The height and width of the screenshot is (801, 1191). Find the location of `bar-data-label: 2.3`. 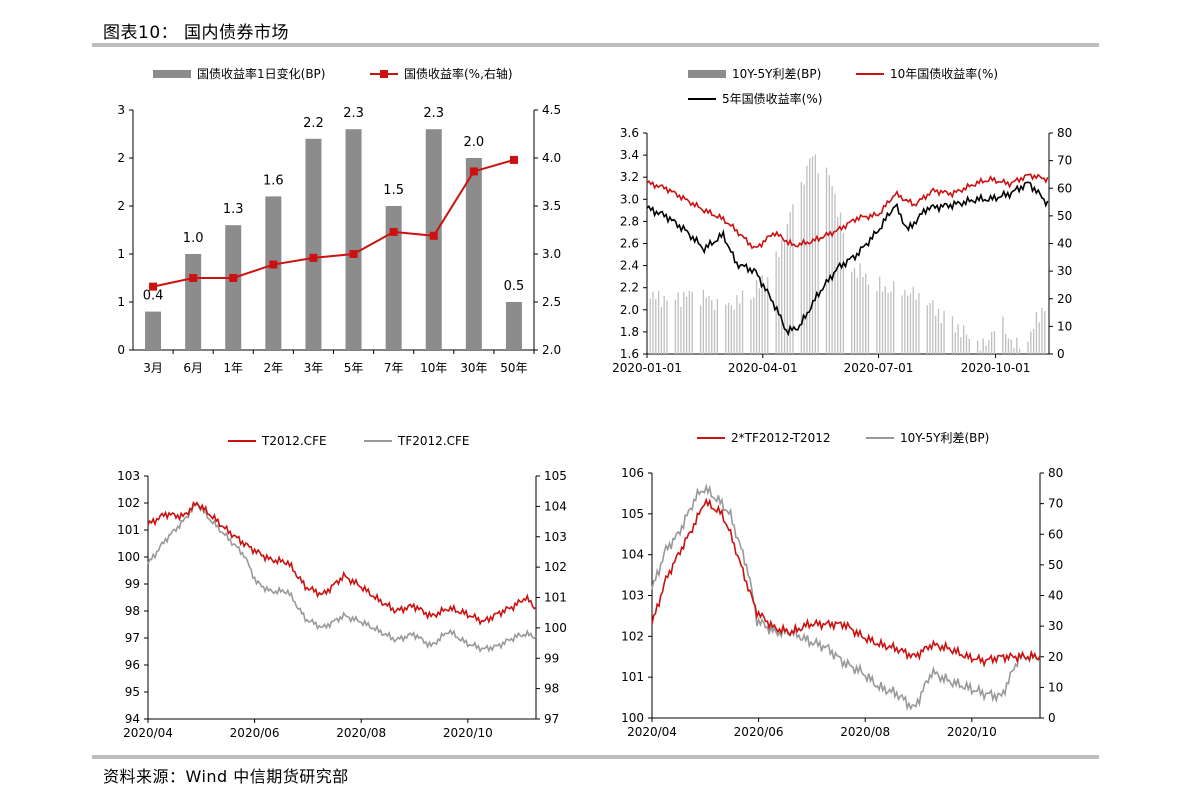

bar-data-label: 2.3 is located at coordinates (353, 113).